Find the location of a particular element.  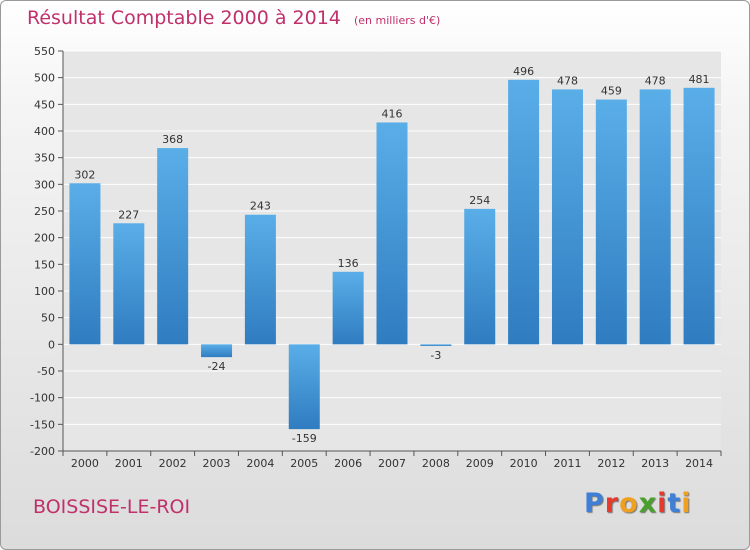

y-tick-label: 250 is located at coordinates (44, 211).